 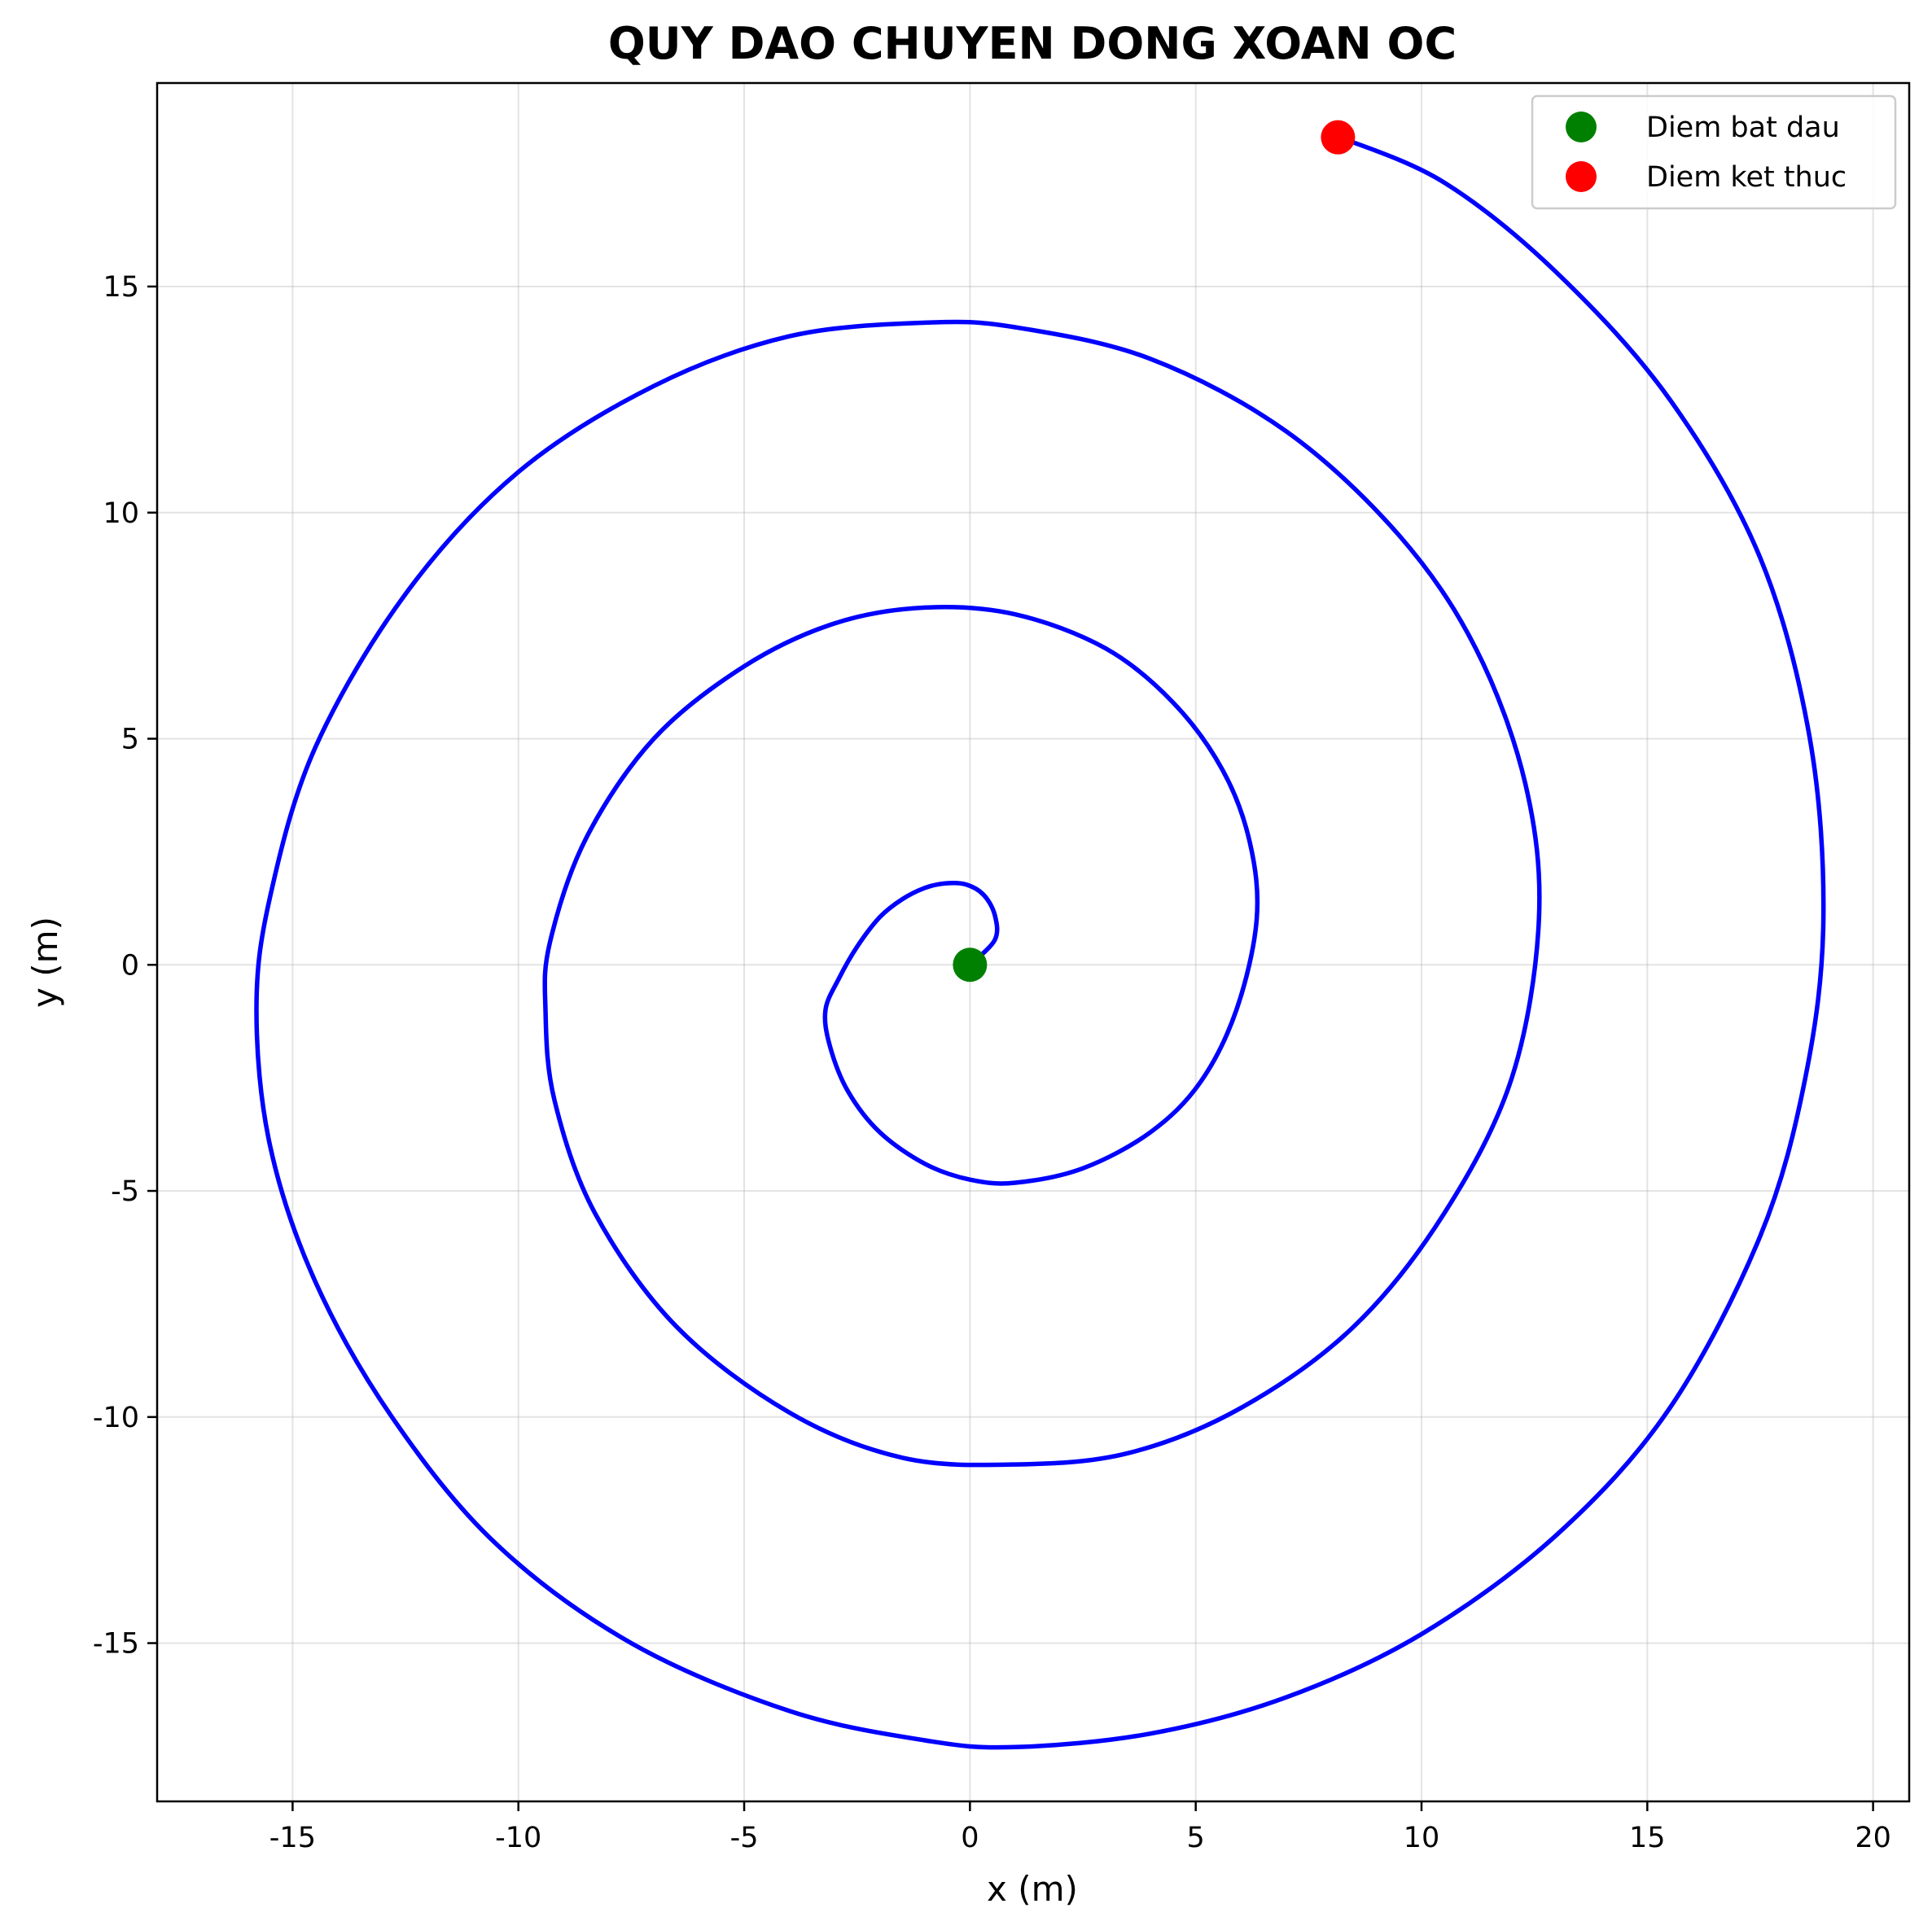 What do you see at coordinates (1080, 1827) in the screenshot?
I see `x-axis-ticks: -15 -10 -5 0 5 10 15 20` at bounding box center [1080, 1827].